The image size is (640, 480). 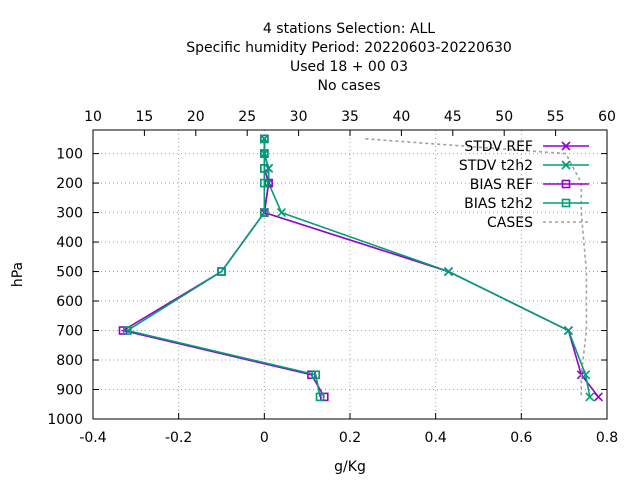 I want to click on x2-tick-label: 10, so click(x=93, y=117).